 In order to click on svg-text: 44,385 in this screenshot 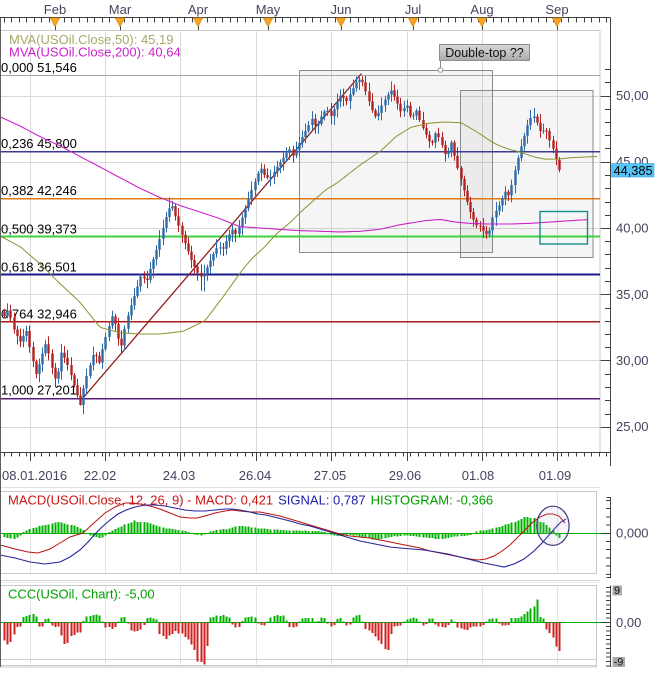, I will do `click(633, 170)`.